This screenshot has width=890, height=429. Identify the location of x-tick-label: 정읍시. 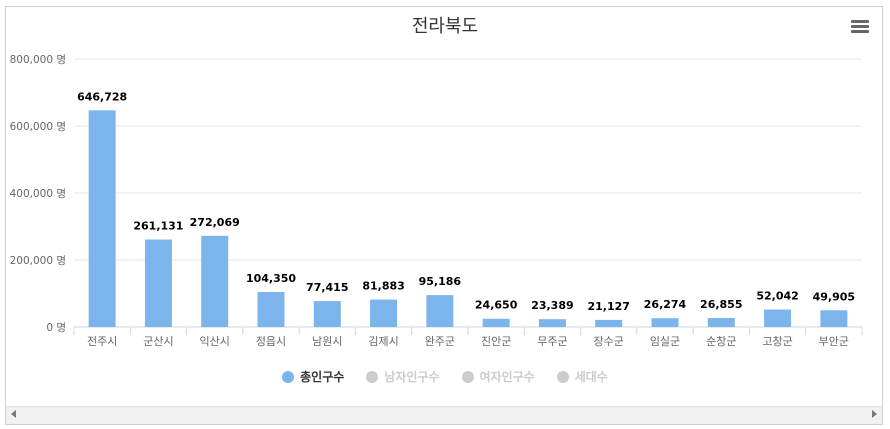
(271, 341).